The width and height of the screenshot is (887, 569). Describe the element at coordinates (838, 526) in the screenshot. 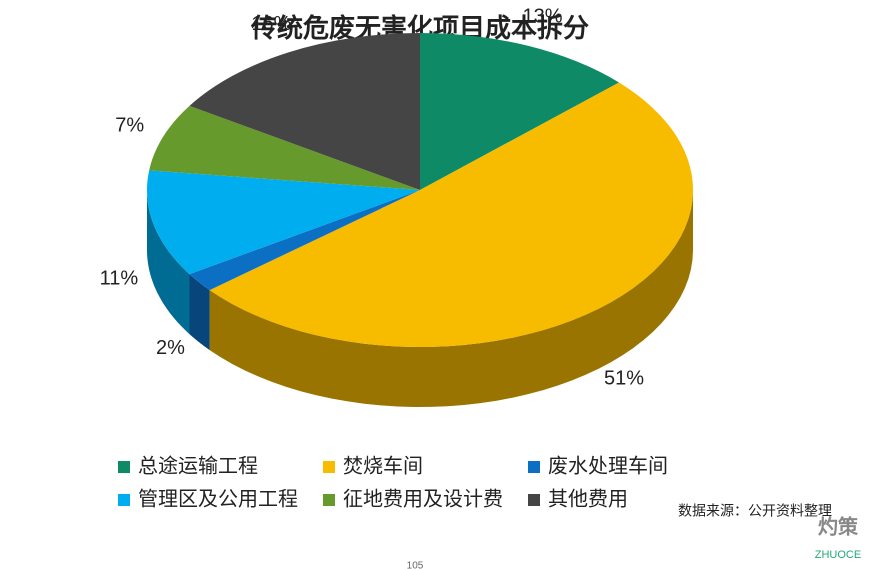

I see `watermark: 灼策` at that location.